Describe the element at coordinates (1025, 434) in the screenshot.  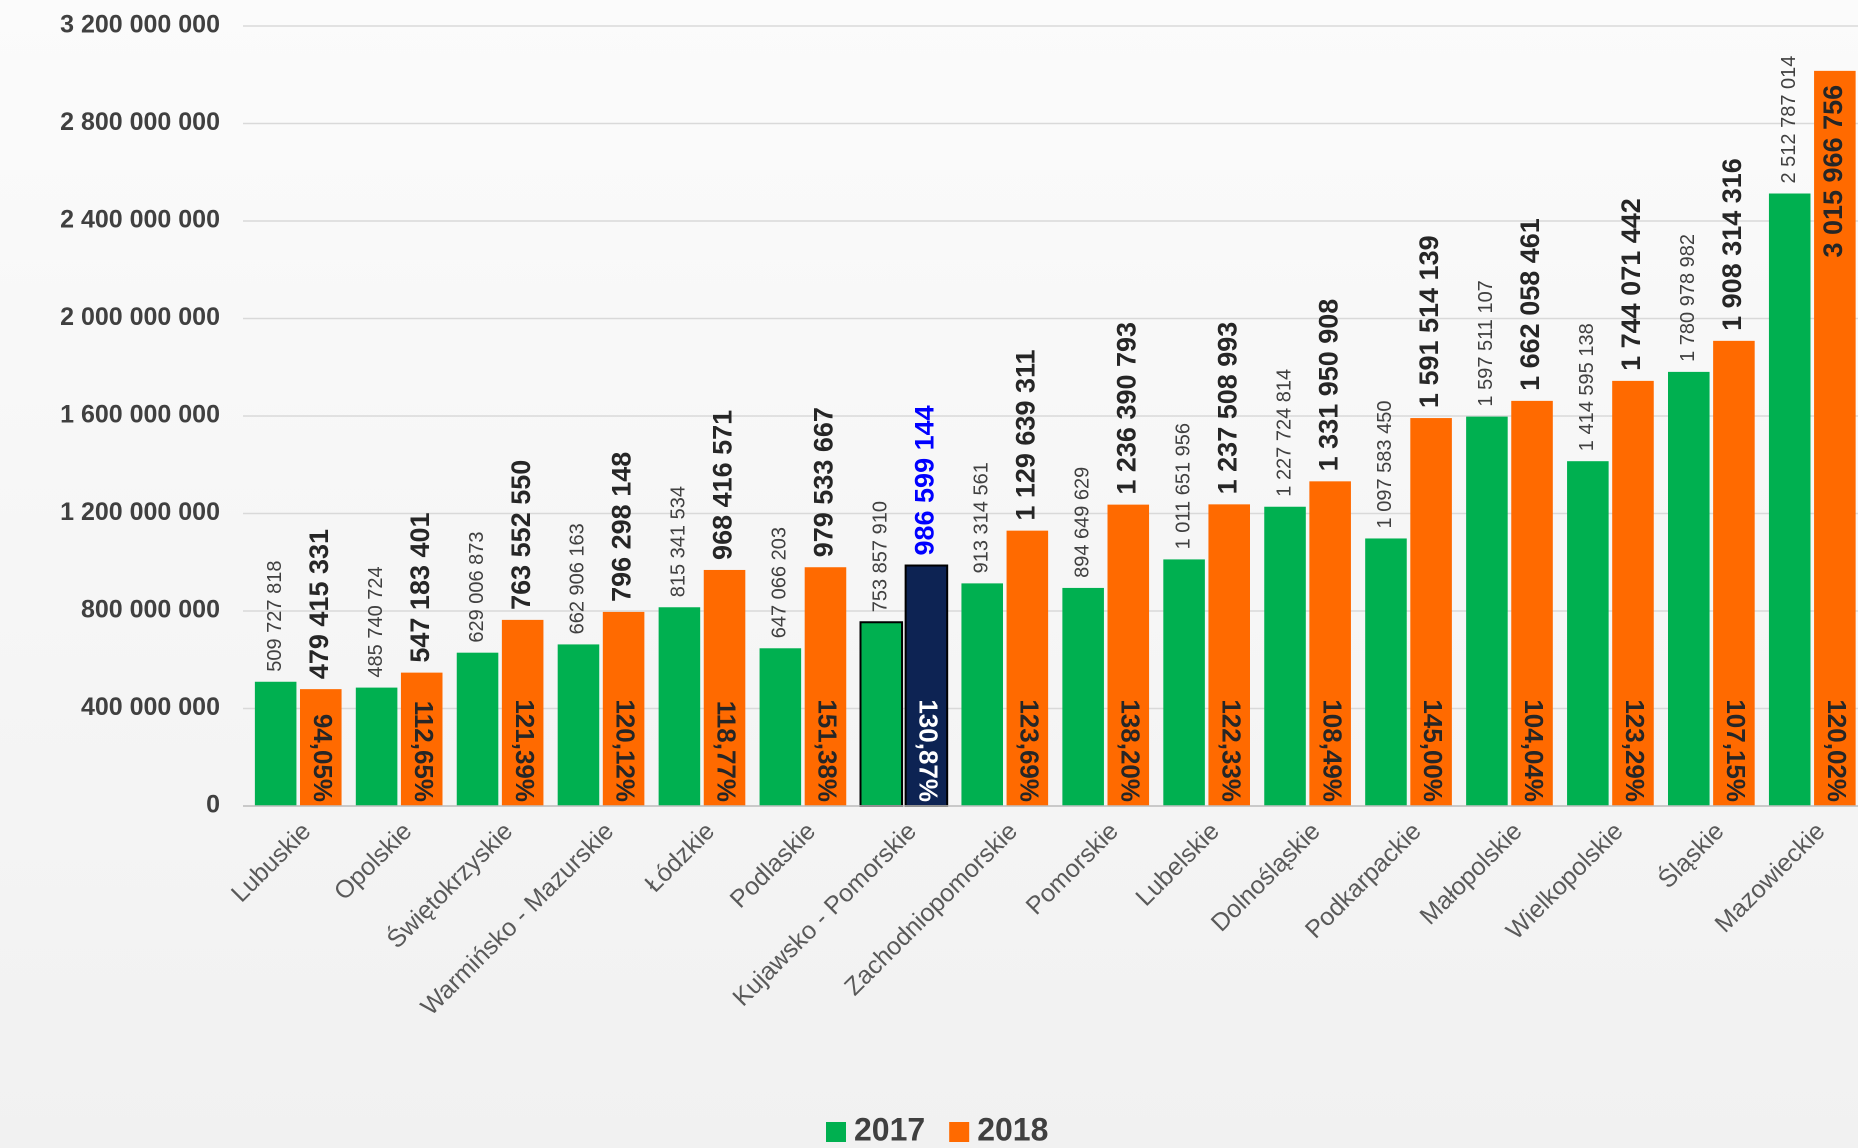
I see `value-label: 1 129 639 311` at that location.